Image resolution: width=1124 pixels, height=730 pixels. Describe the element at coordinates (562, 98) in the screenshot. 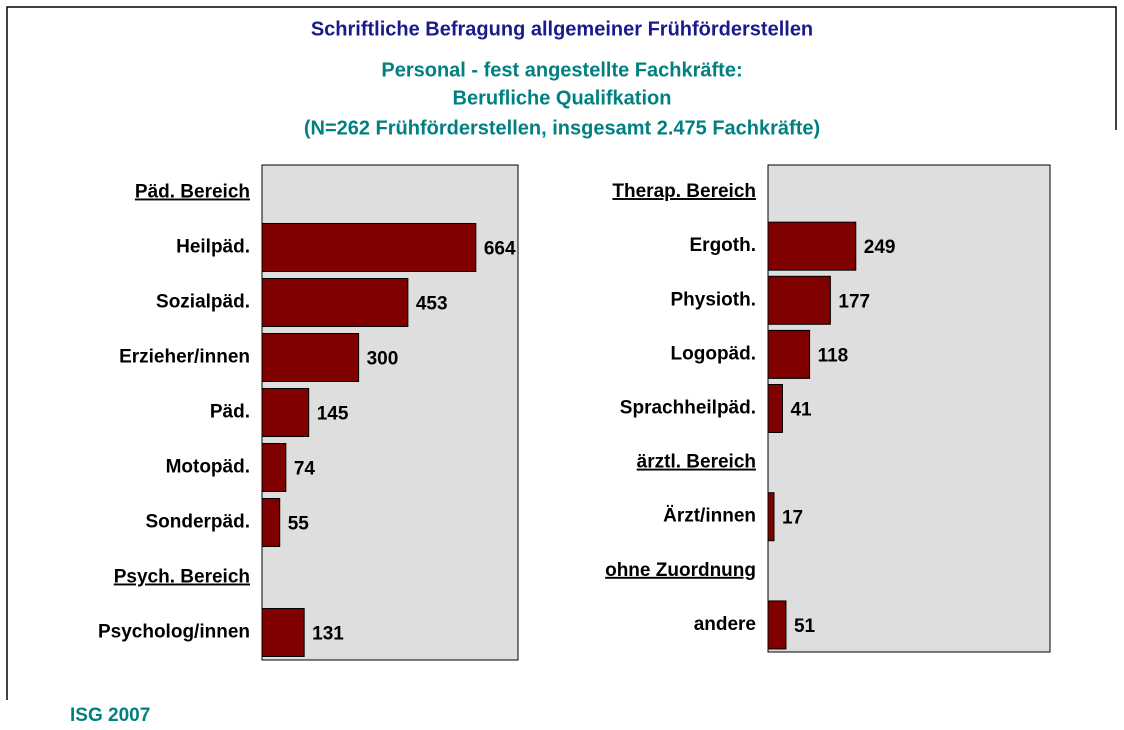

I see `subtitle: Berufliche Qualifkation` at that location.